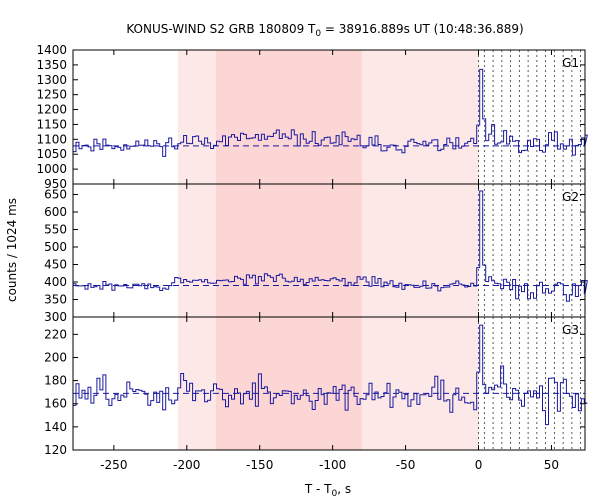 The width and height of the screenshot is (600, 500). Describe the element at coordinates (51, 124) in the screenshot. I see `y-tick-label: 1150` at that location.